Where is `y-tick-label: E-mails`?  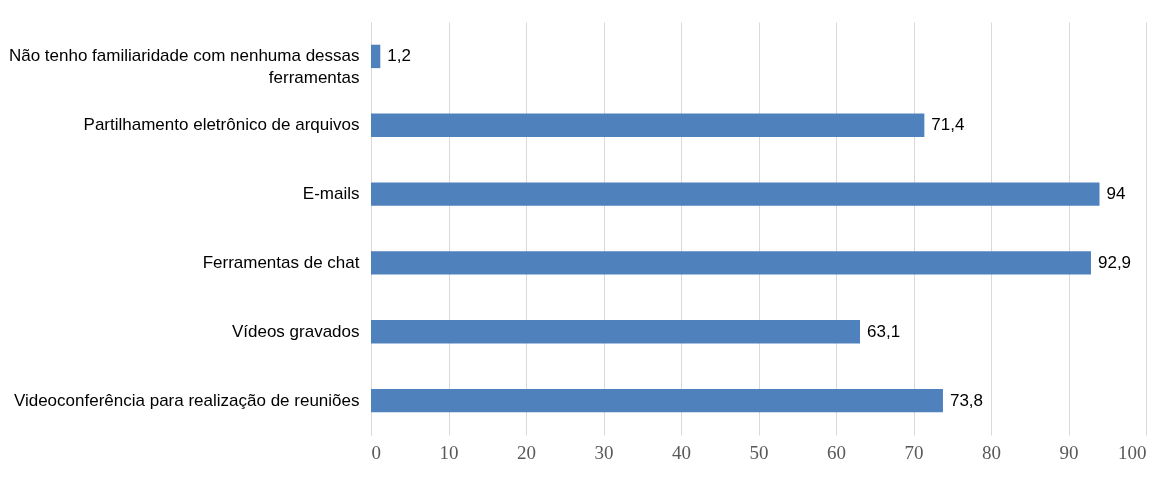 y-tick-label: E-mails is located at coordinates (331, 194).